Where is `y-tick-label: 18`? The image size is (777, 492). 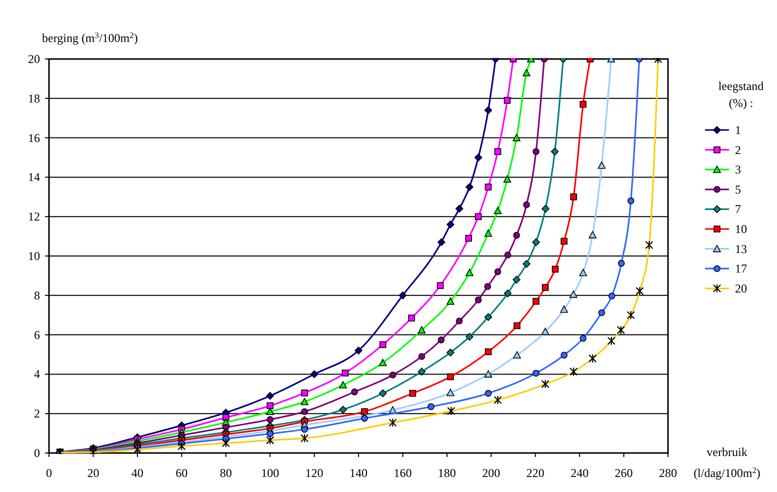 y-tick-label: 18 is located at coordinates (34, 98).